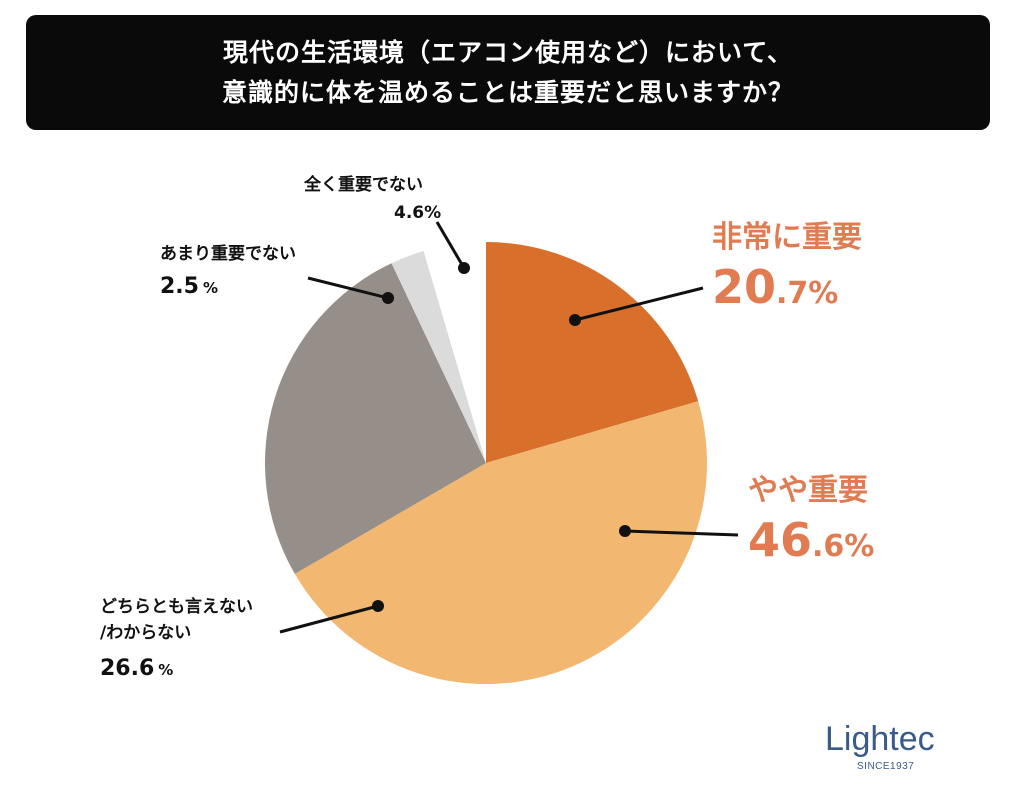 This screenshot has width=1024, height=795. What do you see at coordinates (592, 352) in the screenshot?
I see `slice-very-important` at bounding box center [592, 352].